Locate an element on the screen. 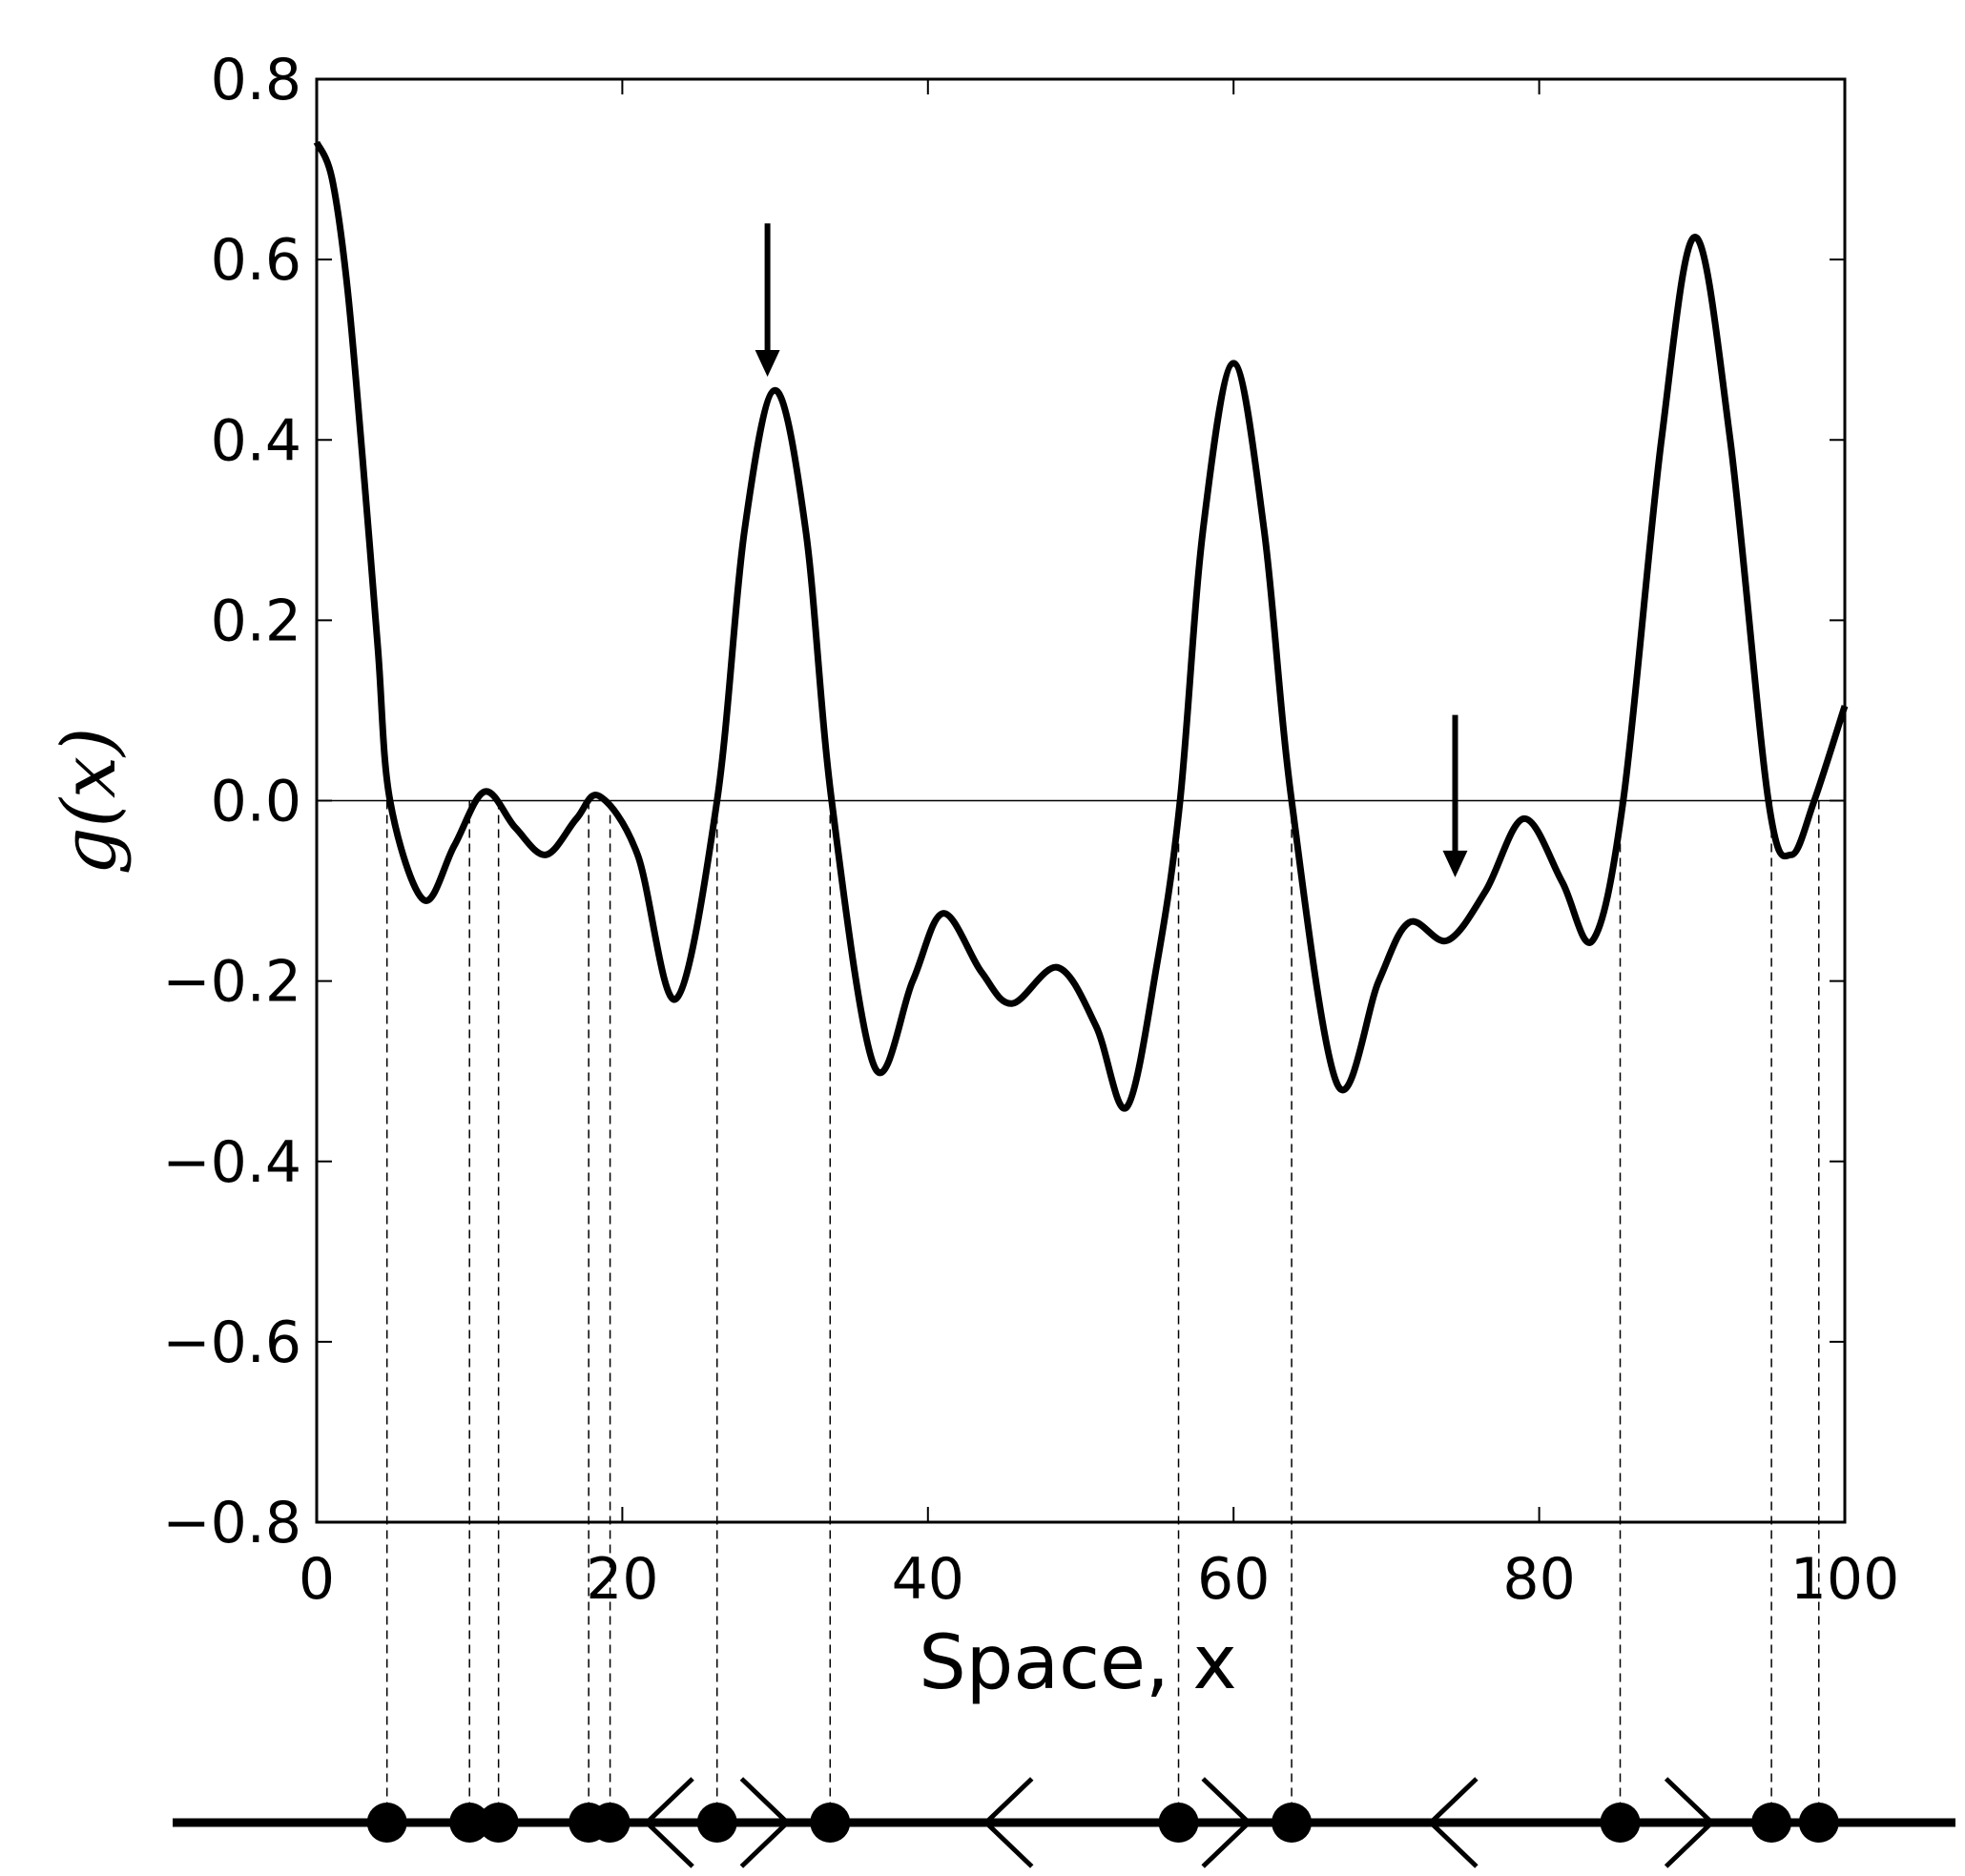  y-tick-label: −0.2 is located at coordinates (231, 983).